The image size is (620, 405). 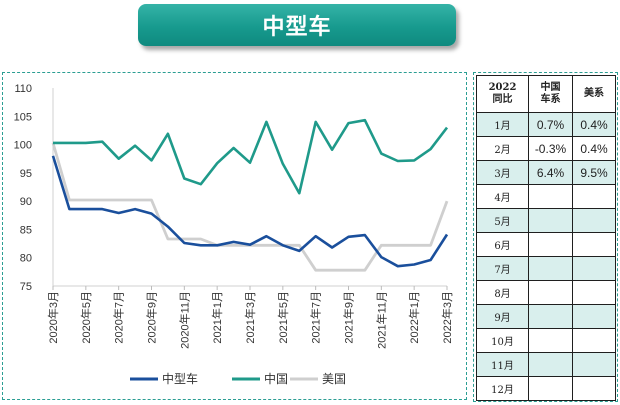 What do you see at coordinates (251, 156) in the screenshot?
I see `series-line-china` at bounding box center [251, 156].